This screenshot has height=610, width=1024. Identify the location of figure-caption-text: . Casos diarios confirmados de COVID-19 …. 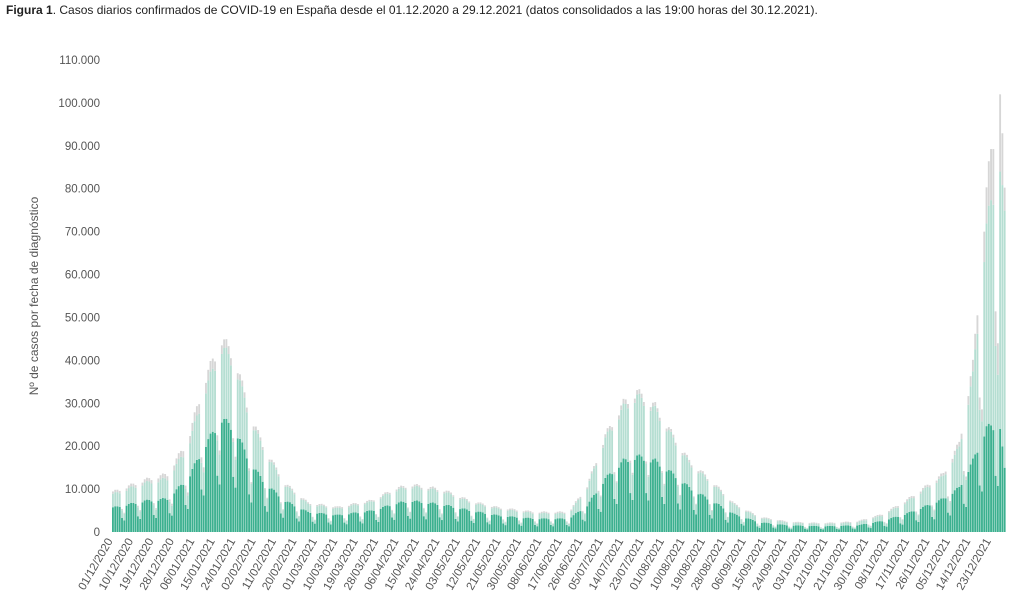
(435, 10).